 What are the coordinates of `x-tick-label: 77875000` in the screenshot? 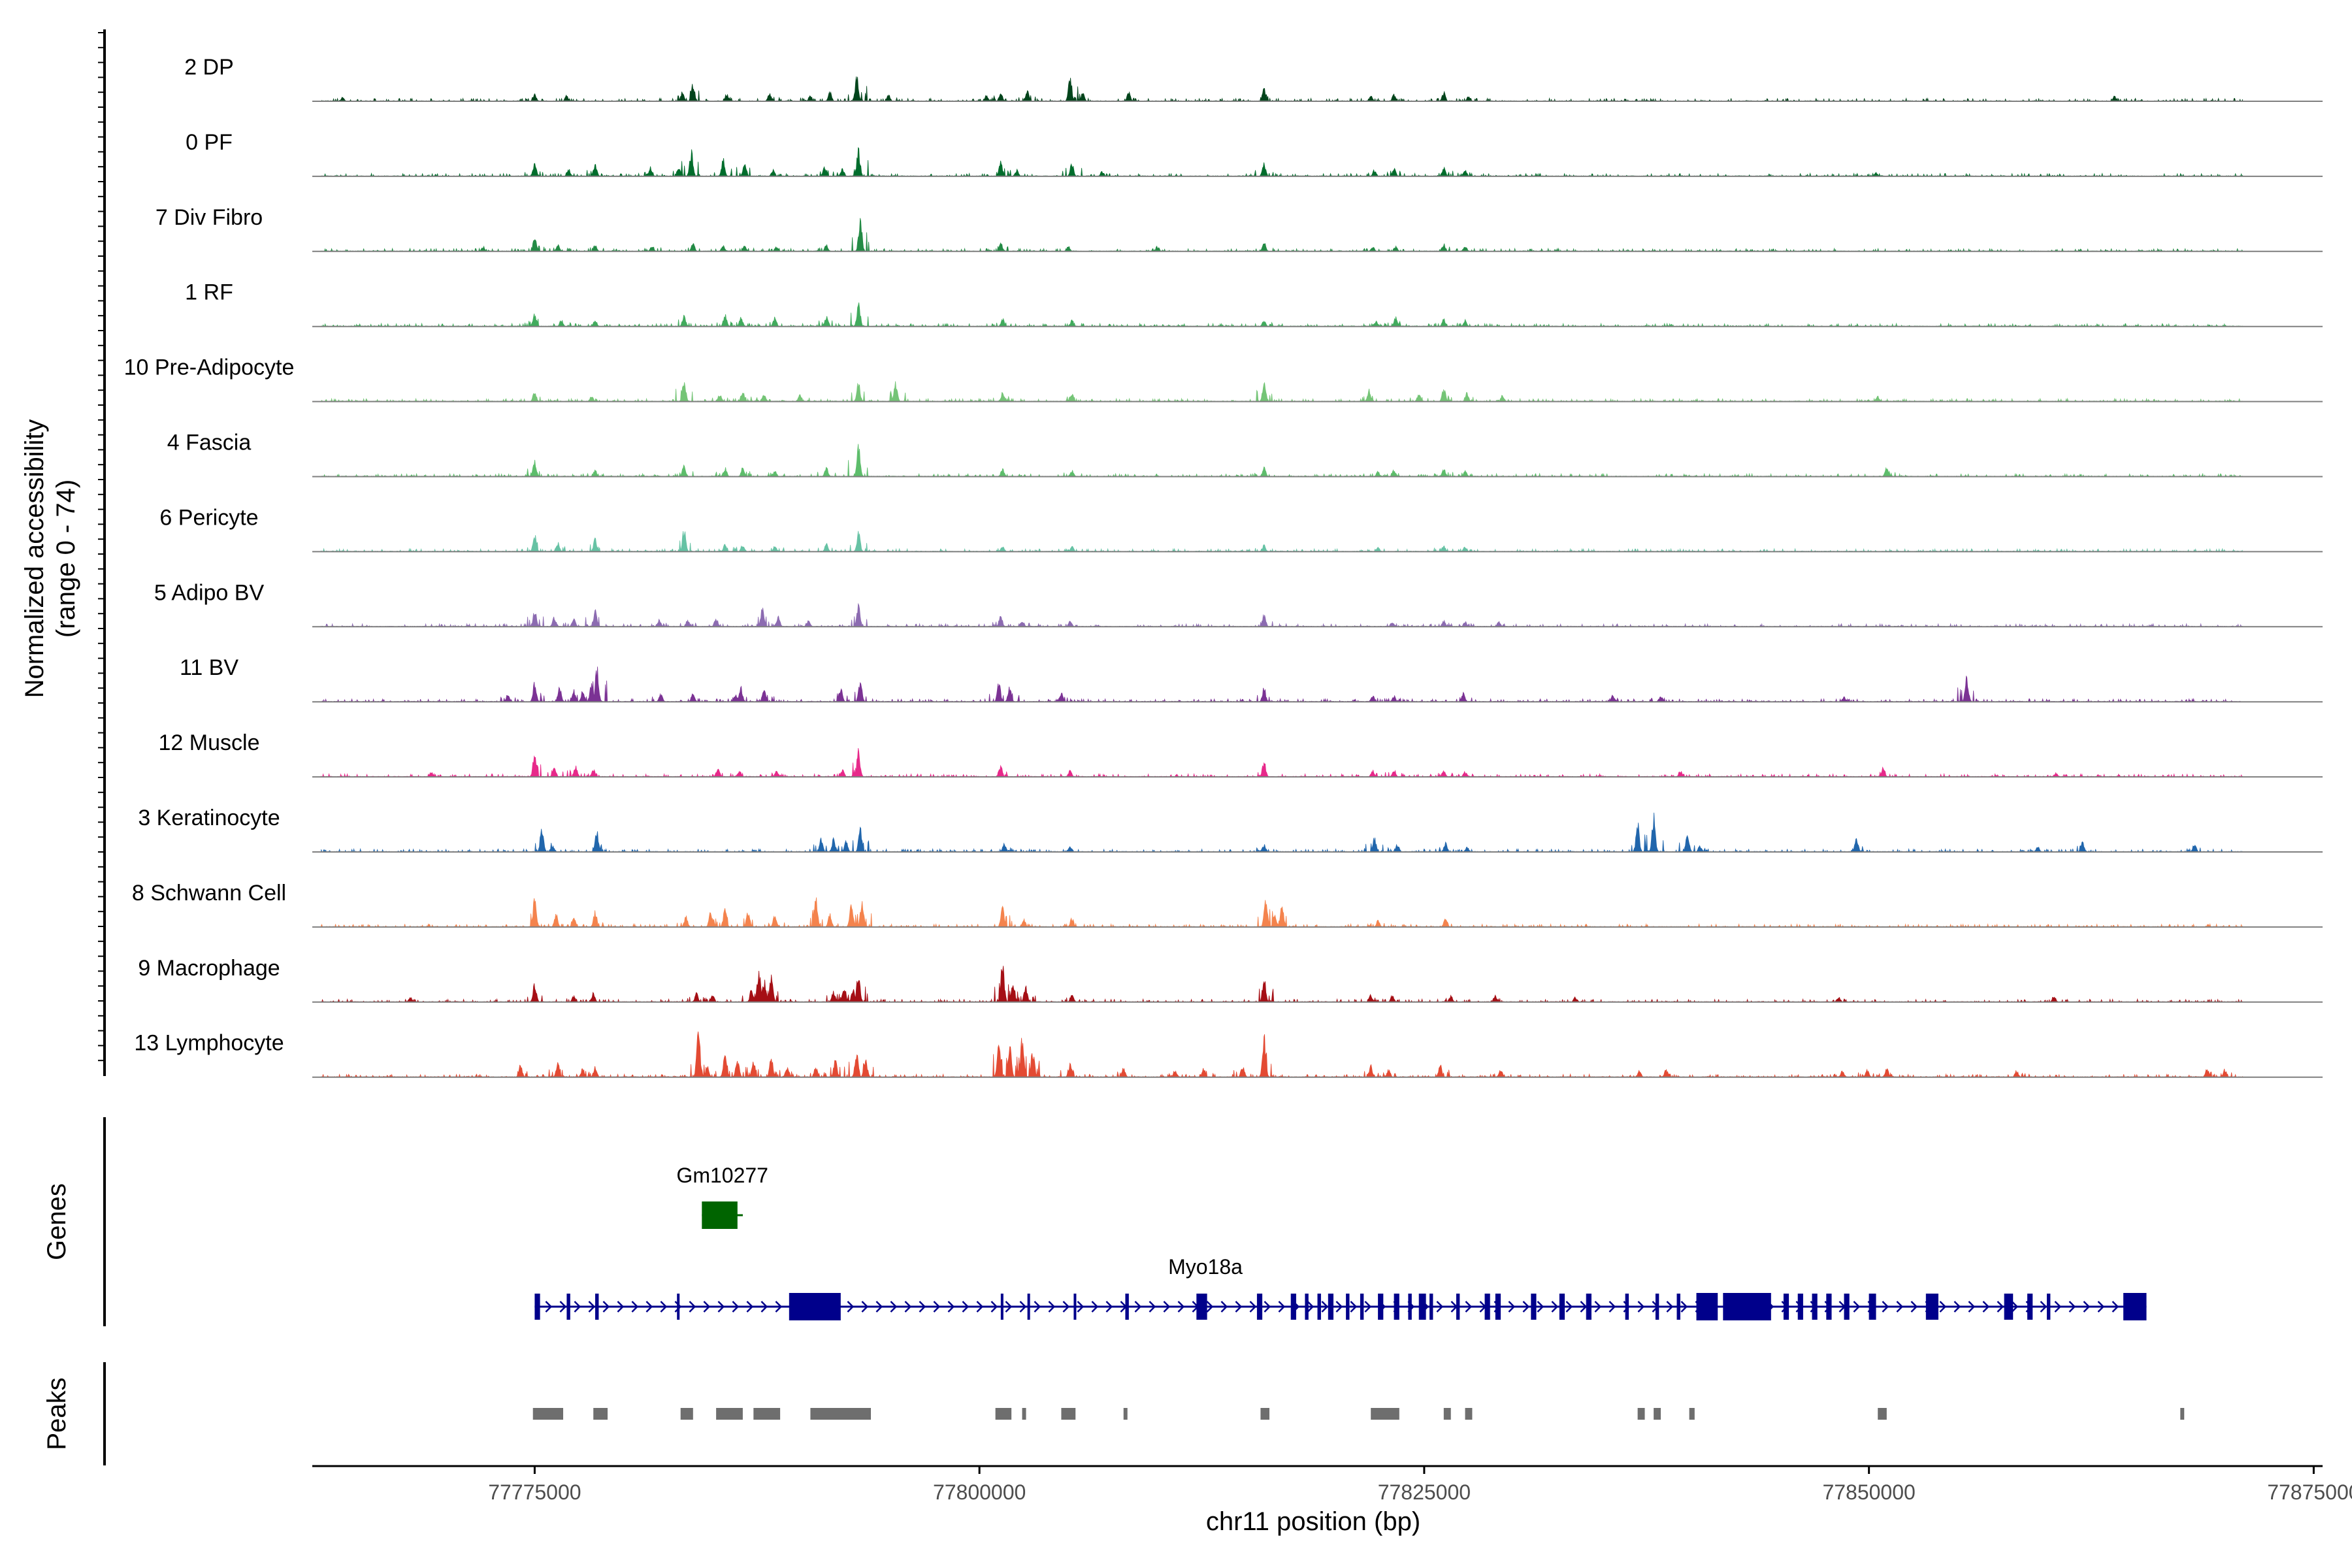 It's located at (2309, 1492).